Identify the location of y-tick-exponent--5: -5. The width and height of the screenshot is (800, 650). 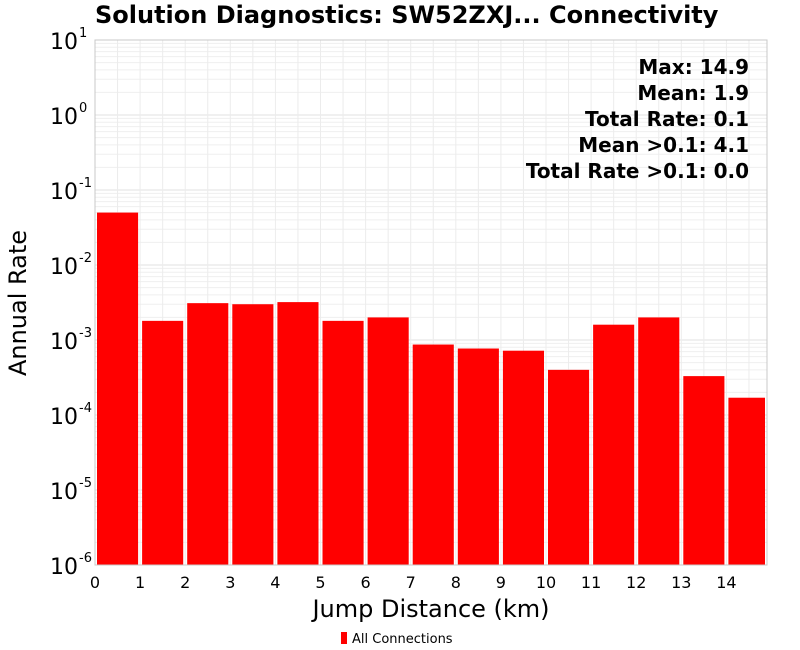
(85, 483).